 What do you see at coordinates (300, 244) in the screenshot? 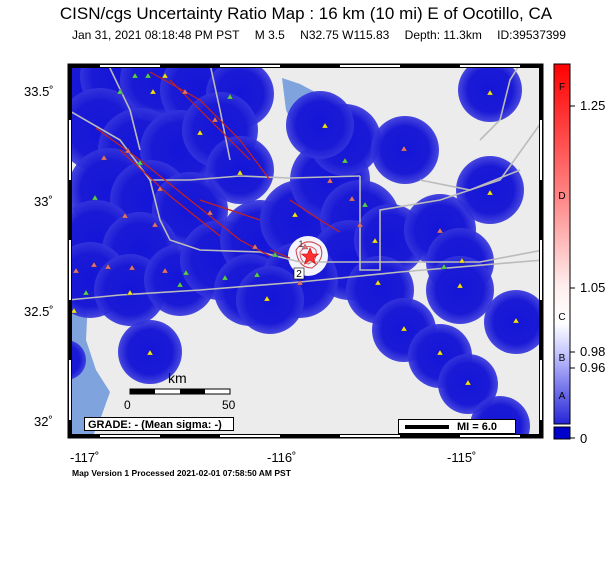
I see `station-label-1: 1` at bounding box center [300, 244].